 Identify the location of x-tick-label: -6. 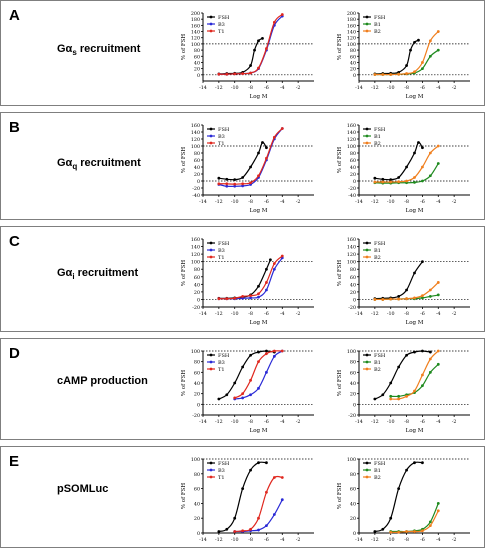
(422, 202).